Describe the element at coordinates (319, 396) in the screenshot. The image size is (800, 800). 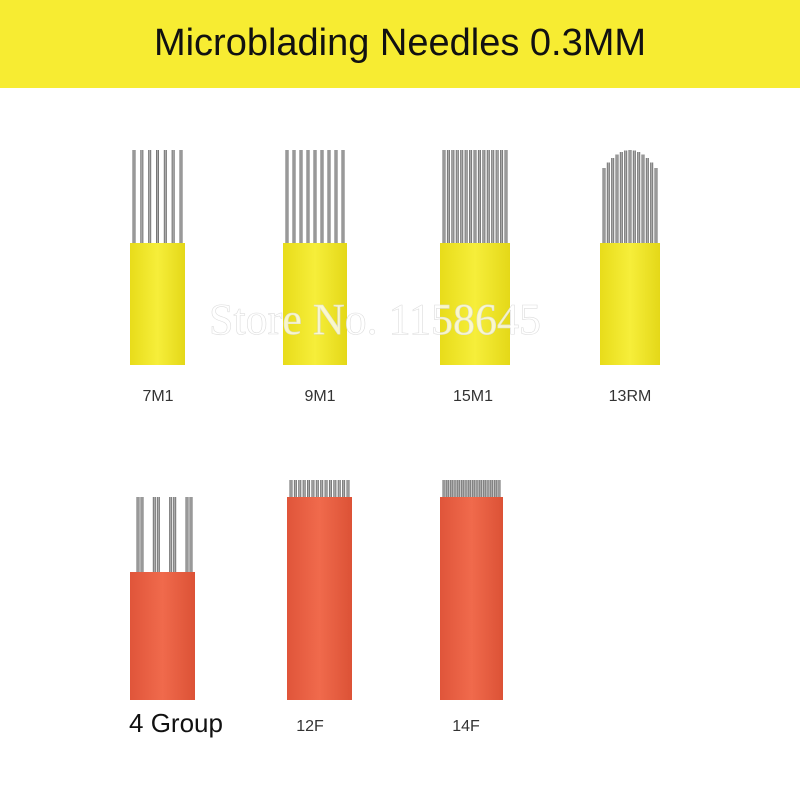
I see `needle-label: 9M1` at that location.